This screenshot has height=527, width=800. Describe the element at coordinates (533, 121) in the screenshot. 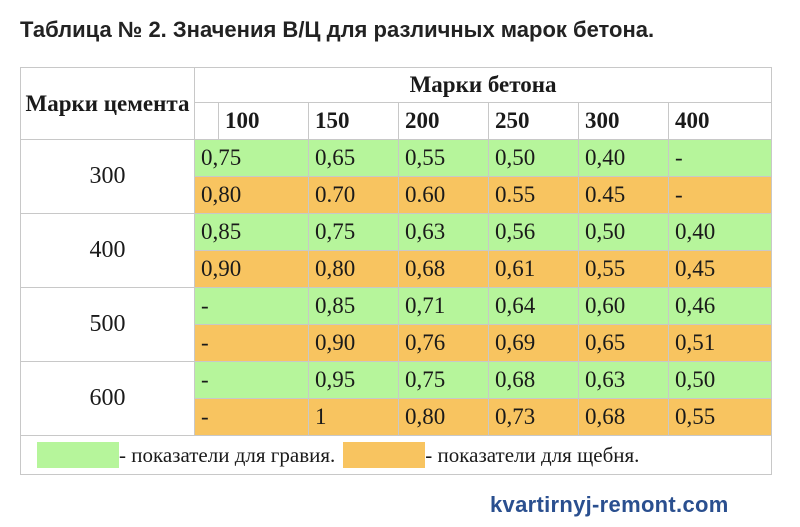

I see `grade-header: 250` at that location.